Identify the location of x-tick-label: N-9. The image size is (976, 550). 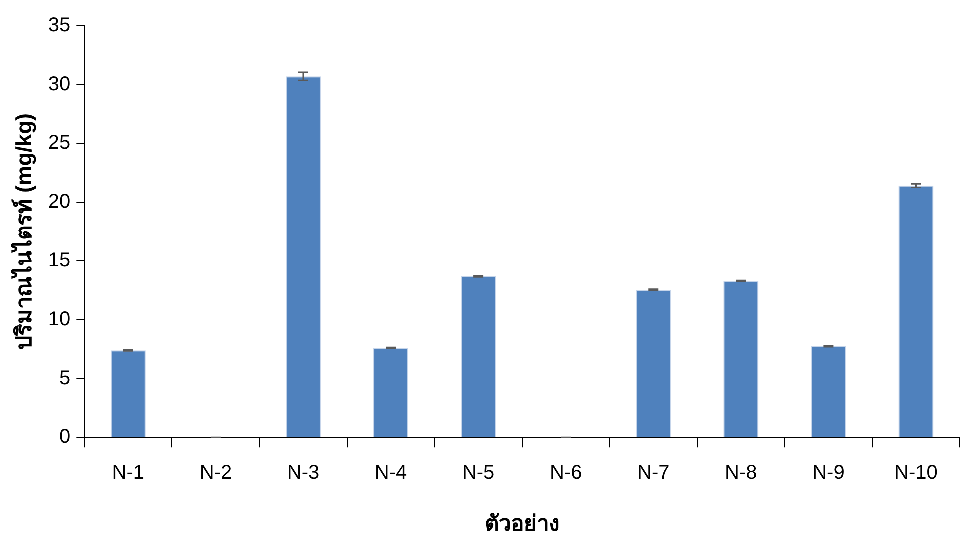
(828, 473).